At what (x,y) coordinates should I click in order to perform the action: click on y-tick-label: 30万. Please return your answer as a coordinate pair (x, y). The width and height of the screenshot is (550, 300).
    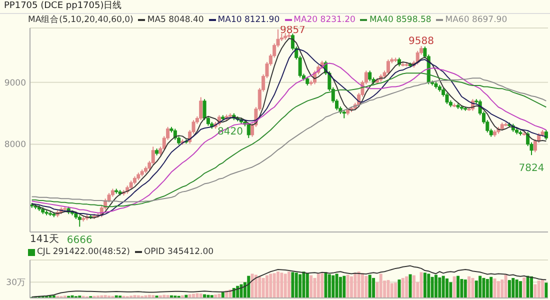
    Looking at the image, I should click on (16, 283).